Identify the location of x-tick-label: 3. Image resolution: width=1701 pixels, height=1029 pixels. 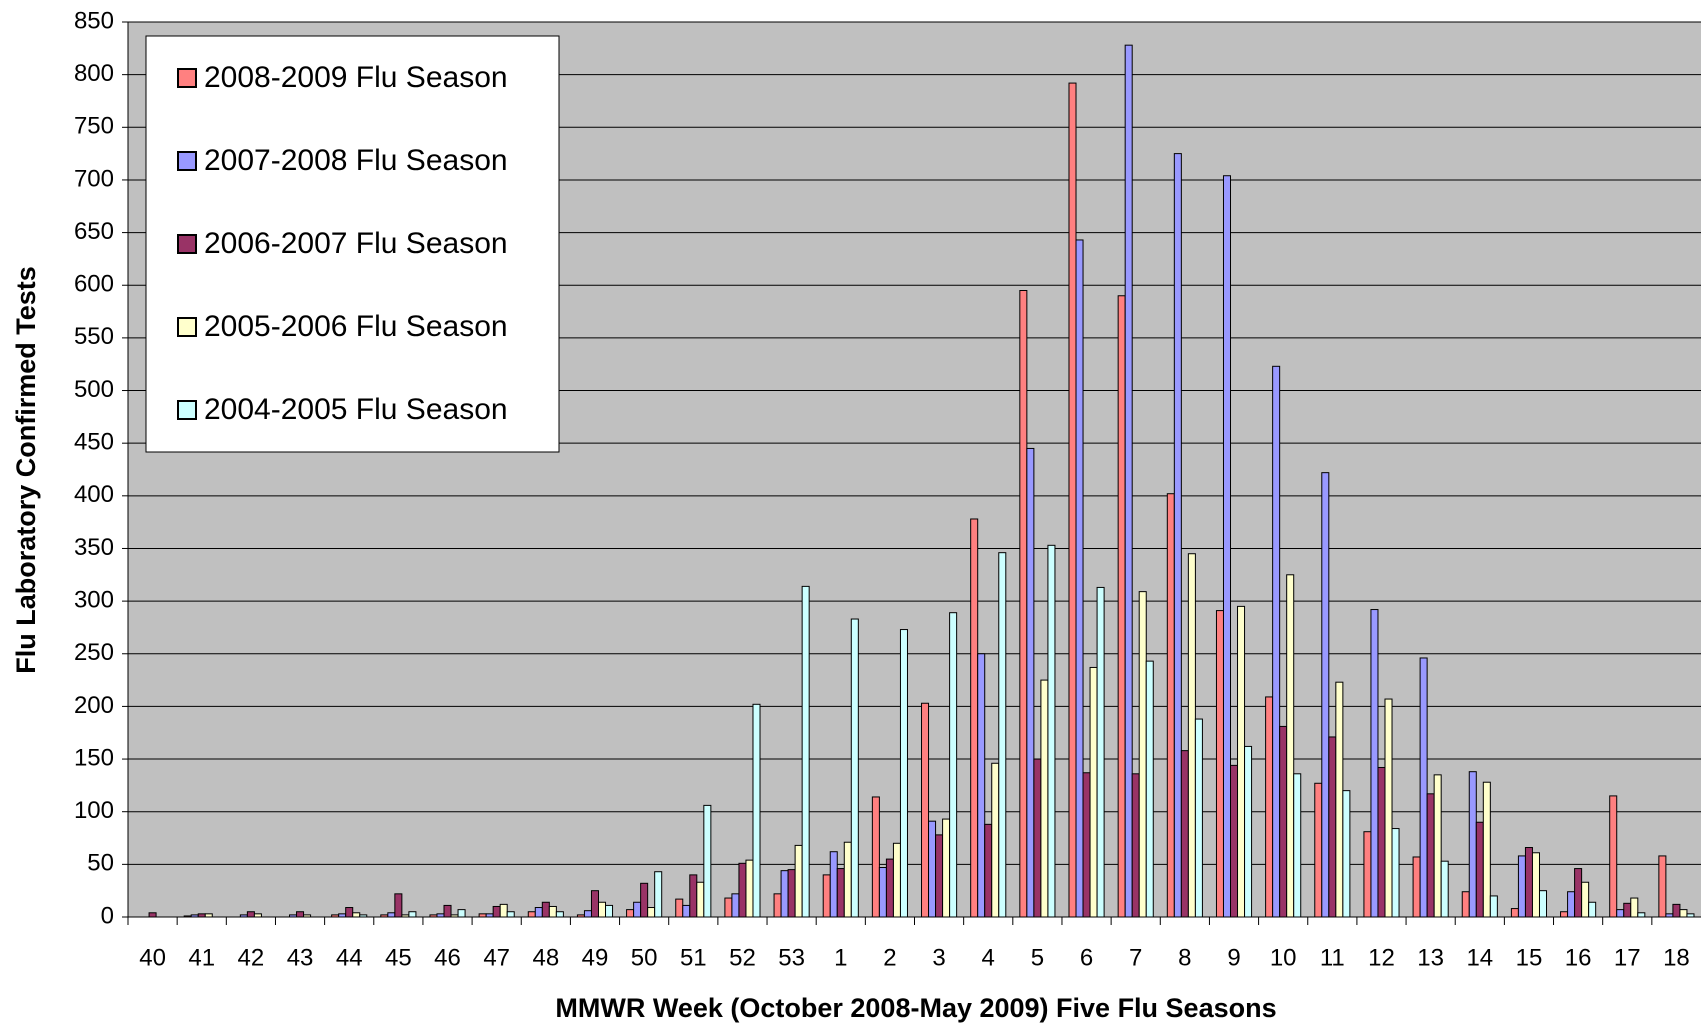
(938, 957).